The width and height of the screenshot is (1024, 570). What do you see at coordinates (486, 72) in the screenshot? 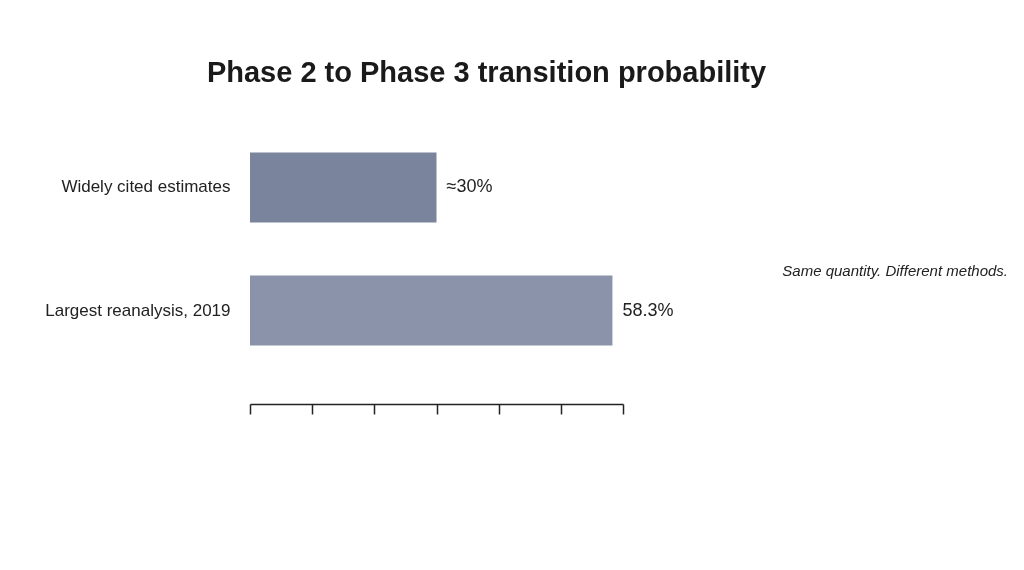
I see `chart-title: Phase 2 to Phase 3 transition probability` at bounding box center [486, 72].